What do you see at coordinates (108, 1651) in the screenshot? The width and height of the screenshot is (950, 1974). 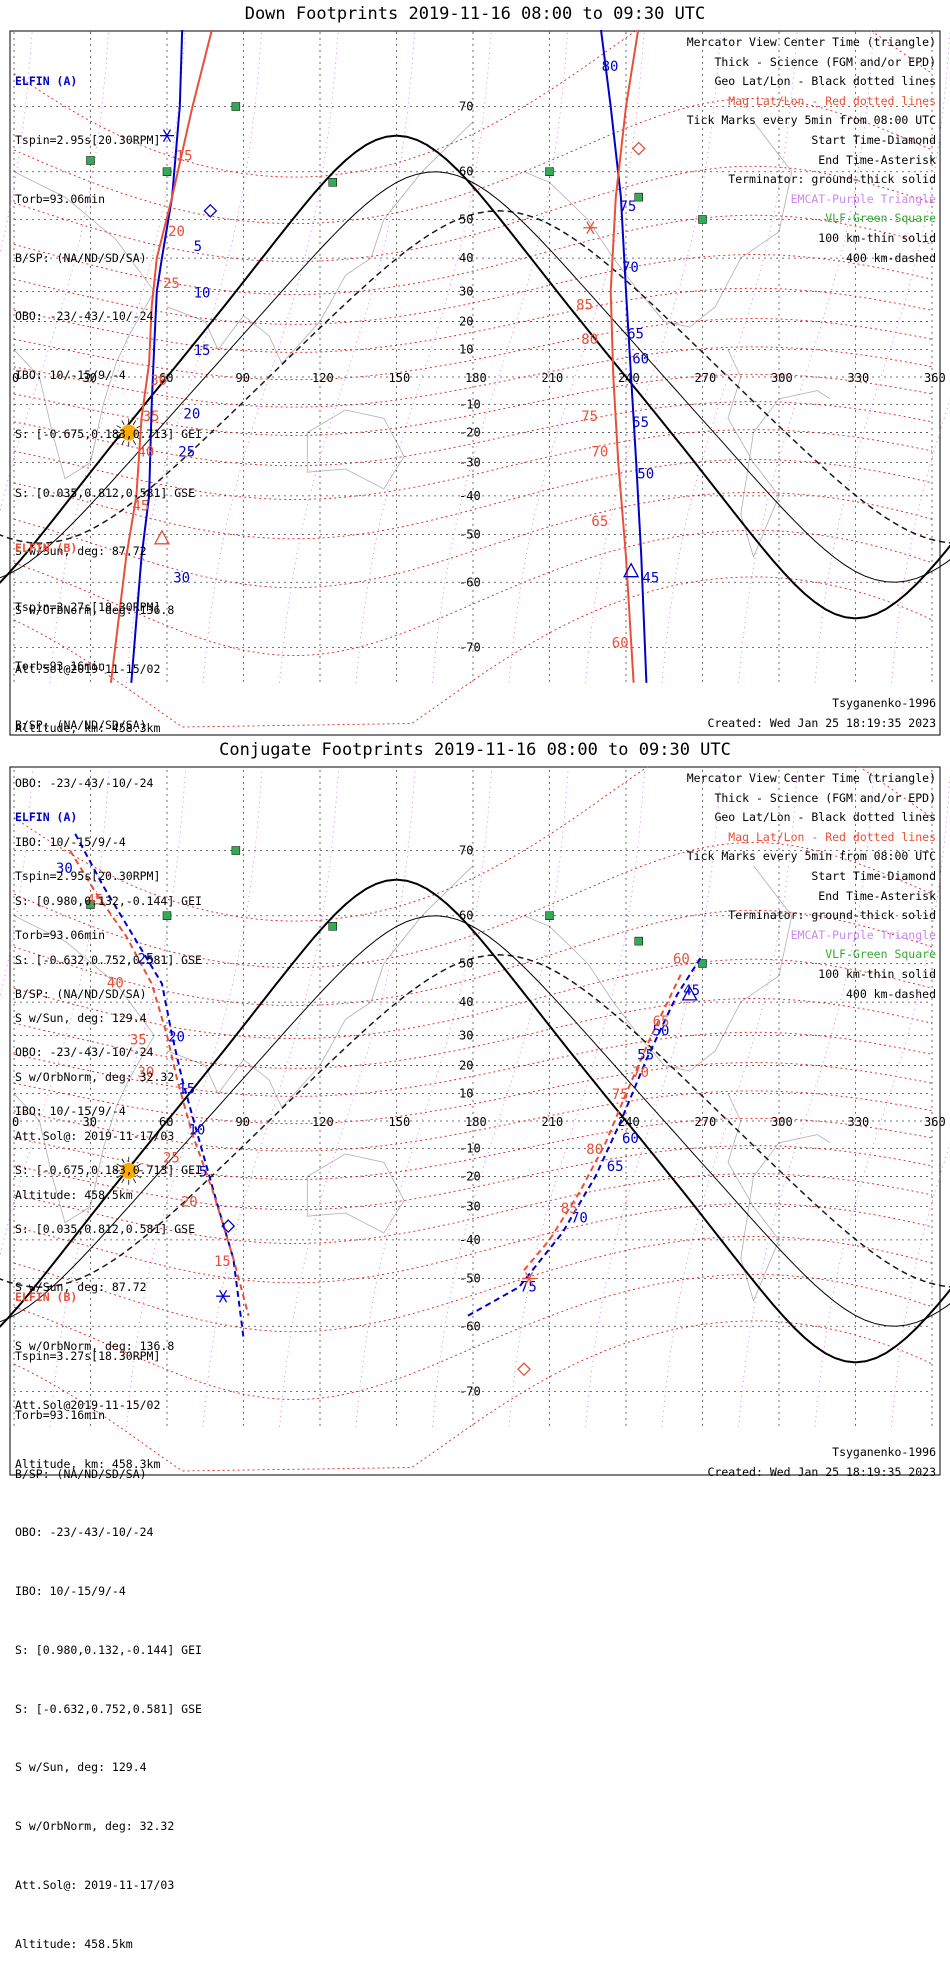 I see `elfin-b-line: S: [0.980,0.132,-0.144] GEI` at bounding box center [108, 1651].